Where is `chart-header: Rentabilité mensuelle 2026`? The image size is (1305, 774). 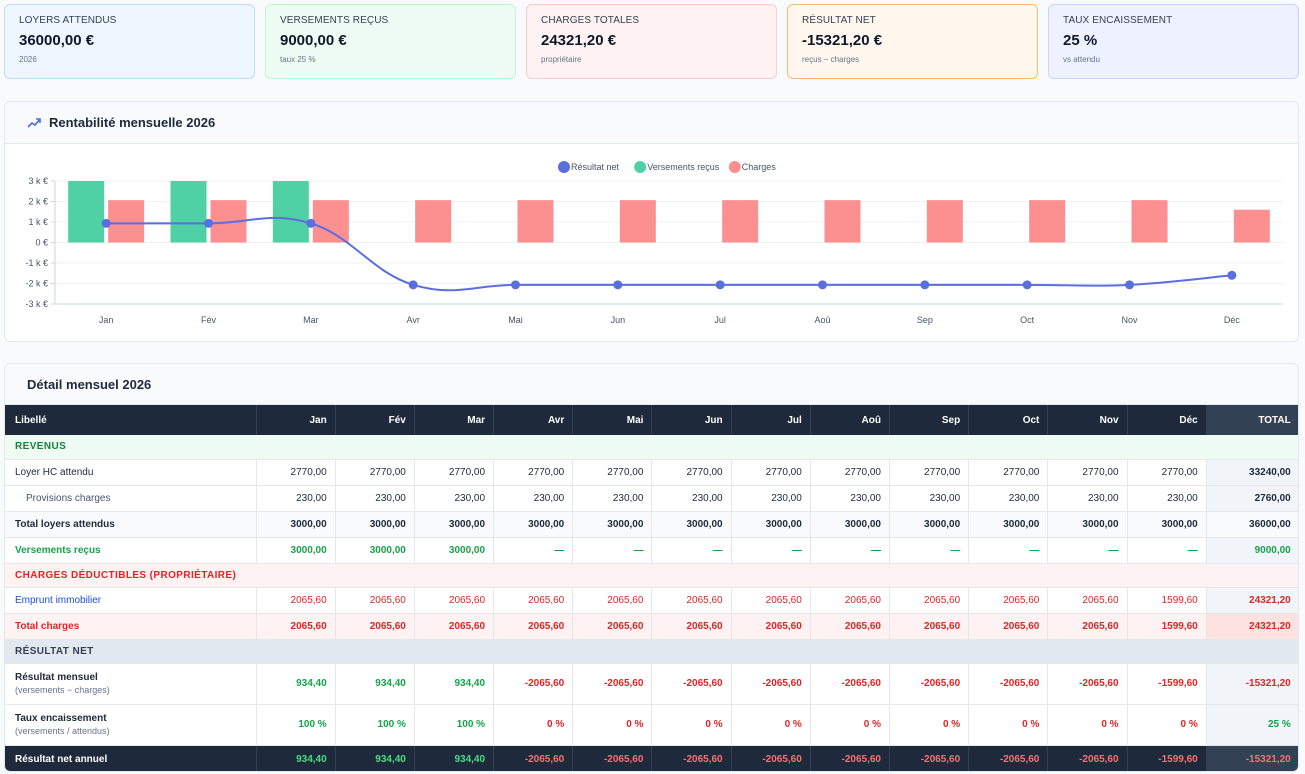 chart-header: Rentabilité mensuelle 2026 is located at coordinates (651, 123).